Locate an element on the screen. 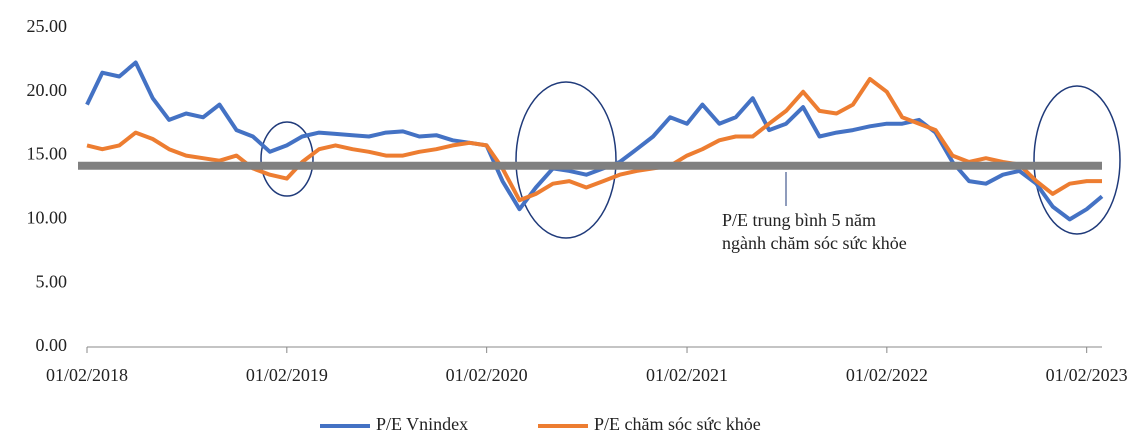  x-tick-label: 01/02/2021 is located at coordinates (687, 375).